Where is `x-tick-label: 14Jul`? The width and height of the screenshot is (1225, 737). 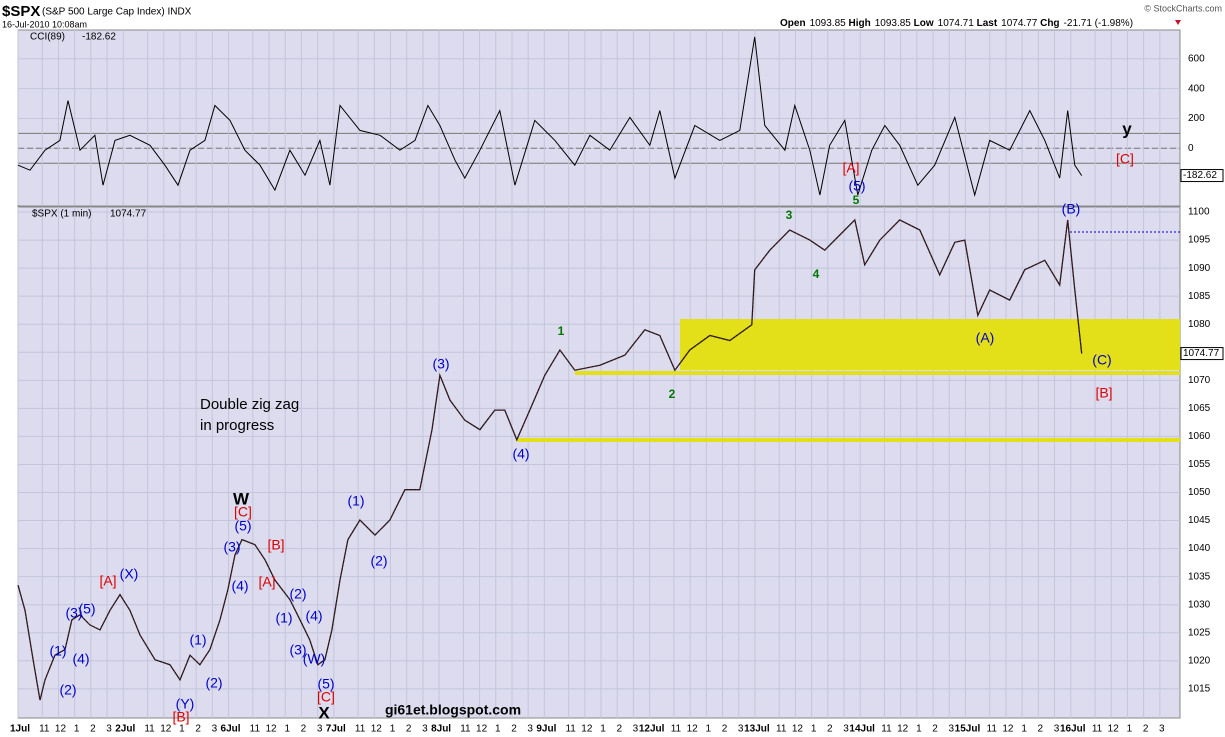 x-tick-label: 14Jul is located at coordinates (862, 729).